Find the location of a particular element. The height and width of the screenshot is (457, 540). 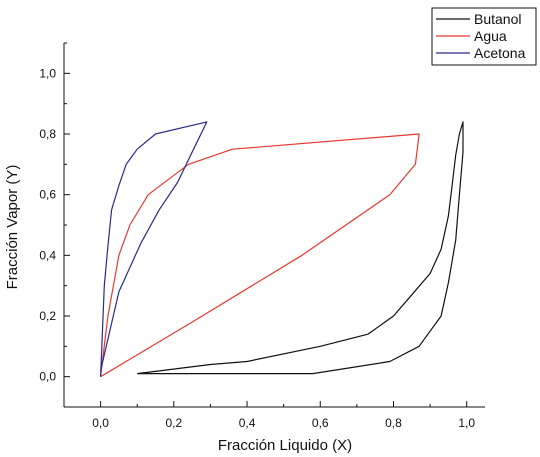

y-axis-label: Fracción Vapor (Y) is located at coordinates (12, 227).